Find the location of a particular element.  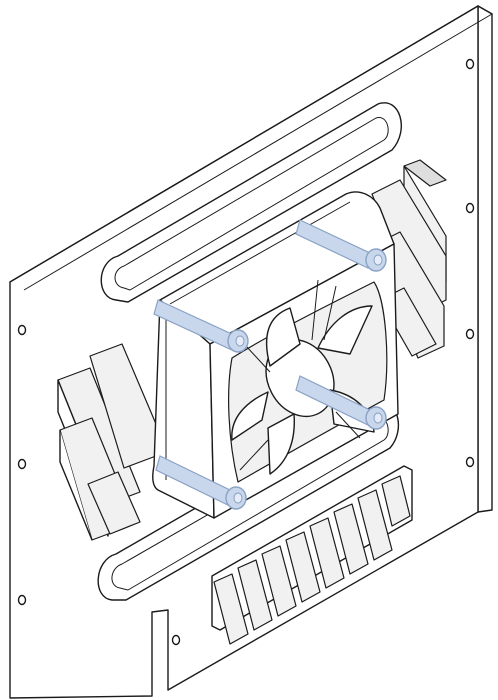

hole-tab is located at coordinates (176, 640).